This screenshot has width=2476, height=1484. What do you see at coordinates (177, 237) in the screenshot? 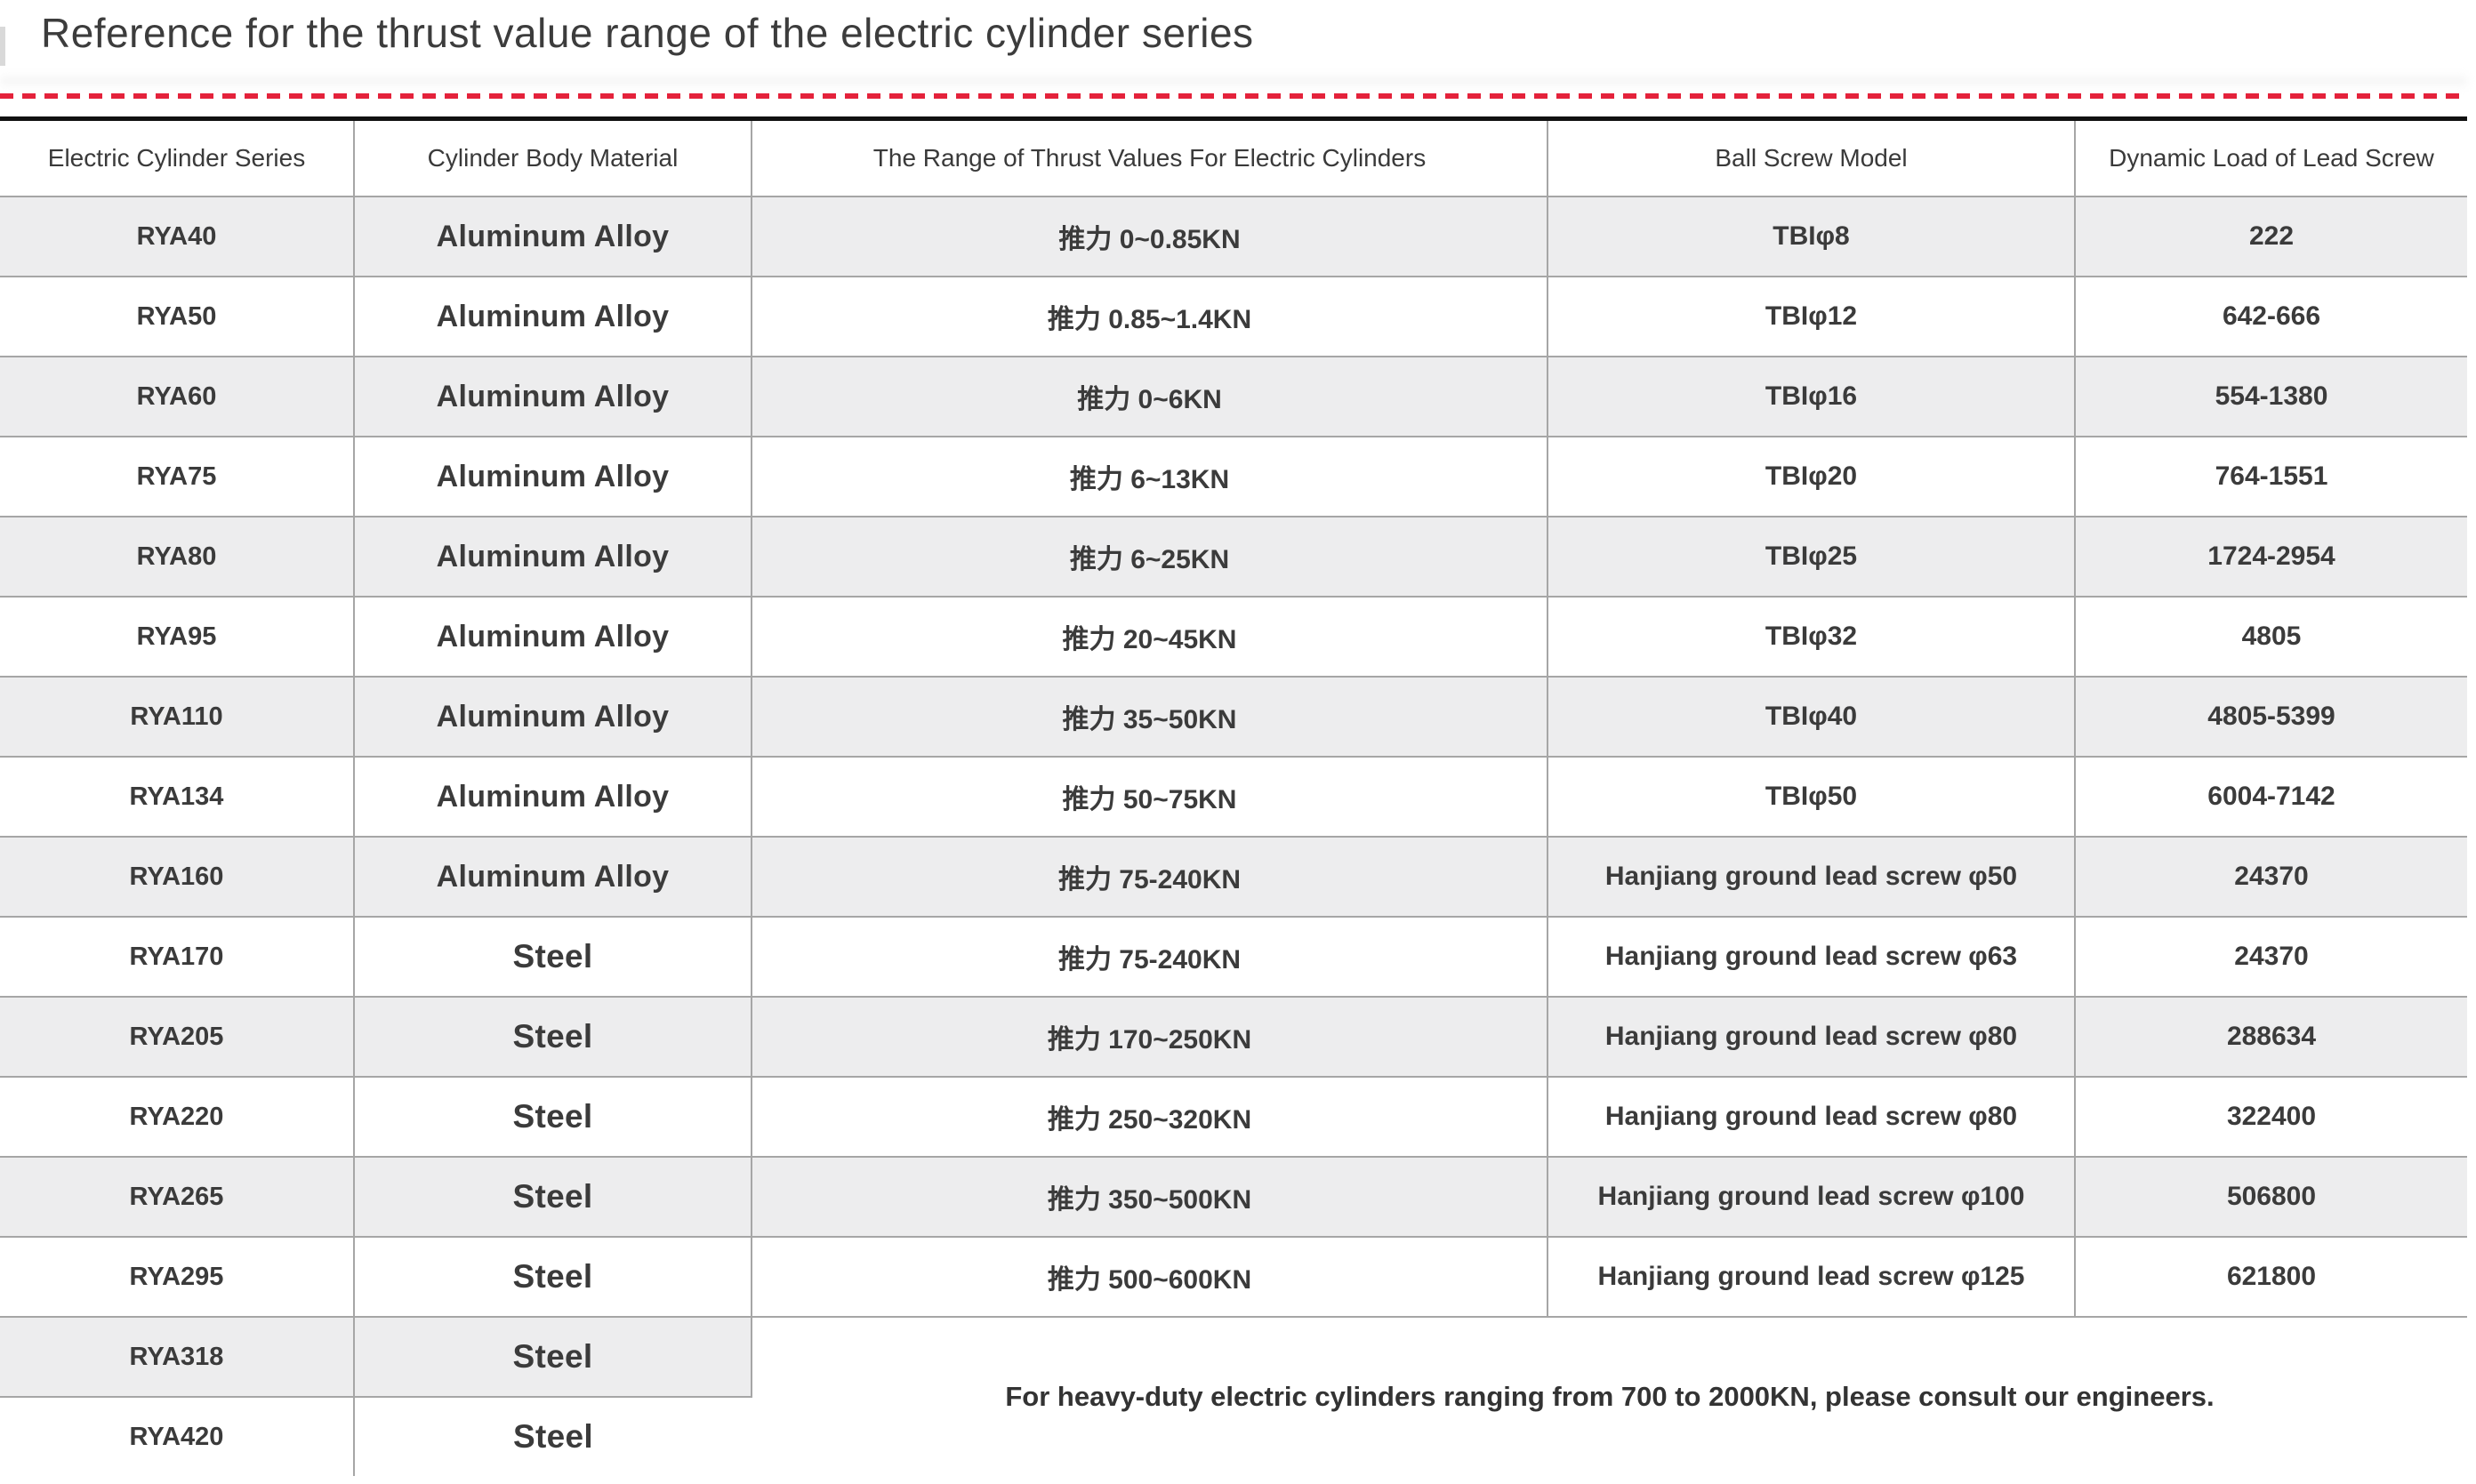
I see `cell-series: RYA40` at bounding box center [177, 237].